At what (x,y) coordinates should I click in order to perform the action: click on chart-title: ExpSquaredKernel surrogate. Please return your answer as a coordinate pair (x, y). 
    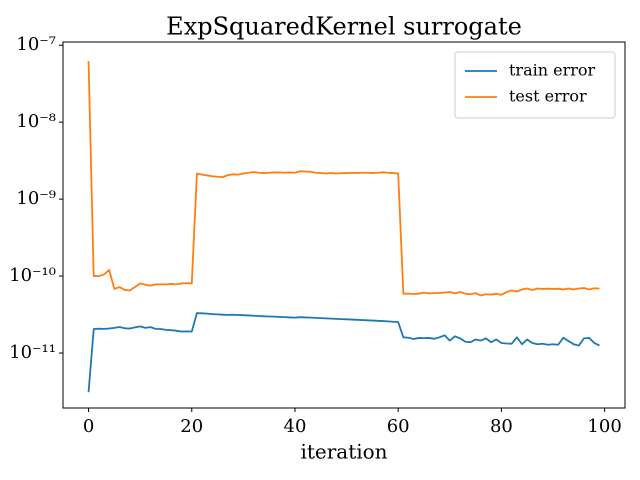
    Looking at the image, I should click on (344, 27).